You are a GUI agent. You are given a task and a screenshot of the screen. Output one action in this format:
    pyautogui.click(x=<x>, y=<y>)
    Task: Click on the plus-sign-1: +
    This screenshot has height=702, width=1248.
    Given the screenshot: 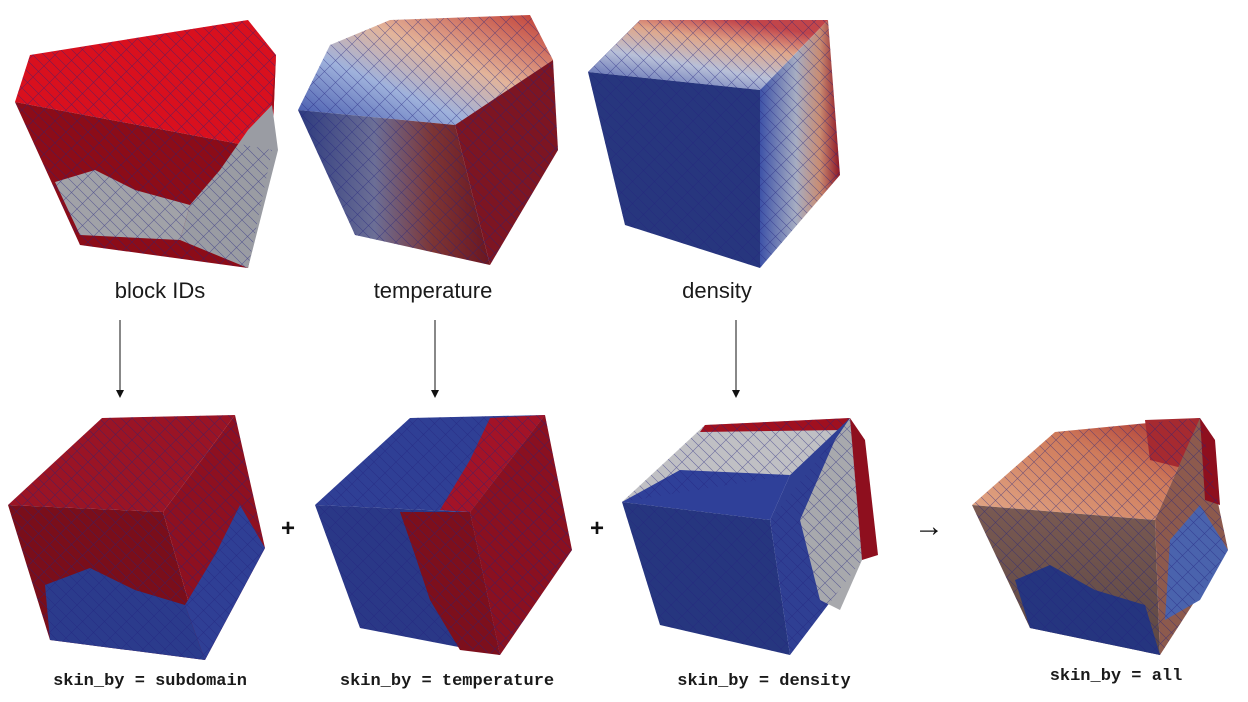 What is the action you would take?
    pyautogui.click(x=288, y=528)
    